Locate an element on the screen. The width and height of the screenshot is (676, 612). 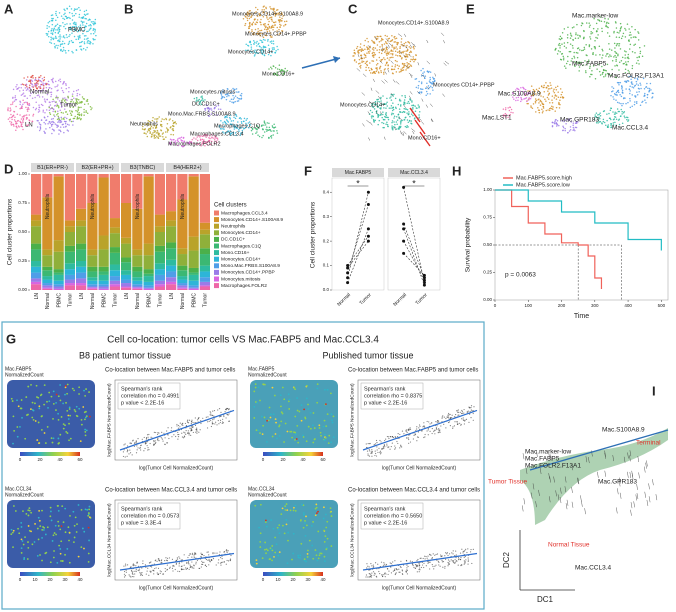
legend-swatch is located at coordinates (216, 279).